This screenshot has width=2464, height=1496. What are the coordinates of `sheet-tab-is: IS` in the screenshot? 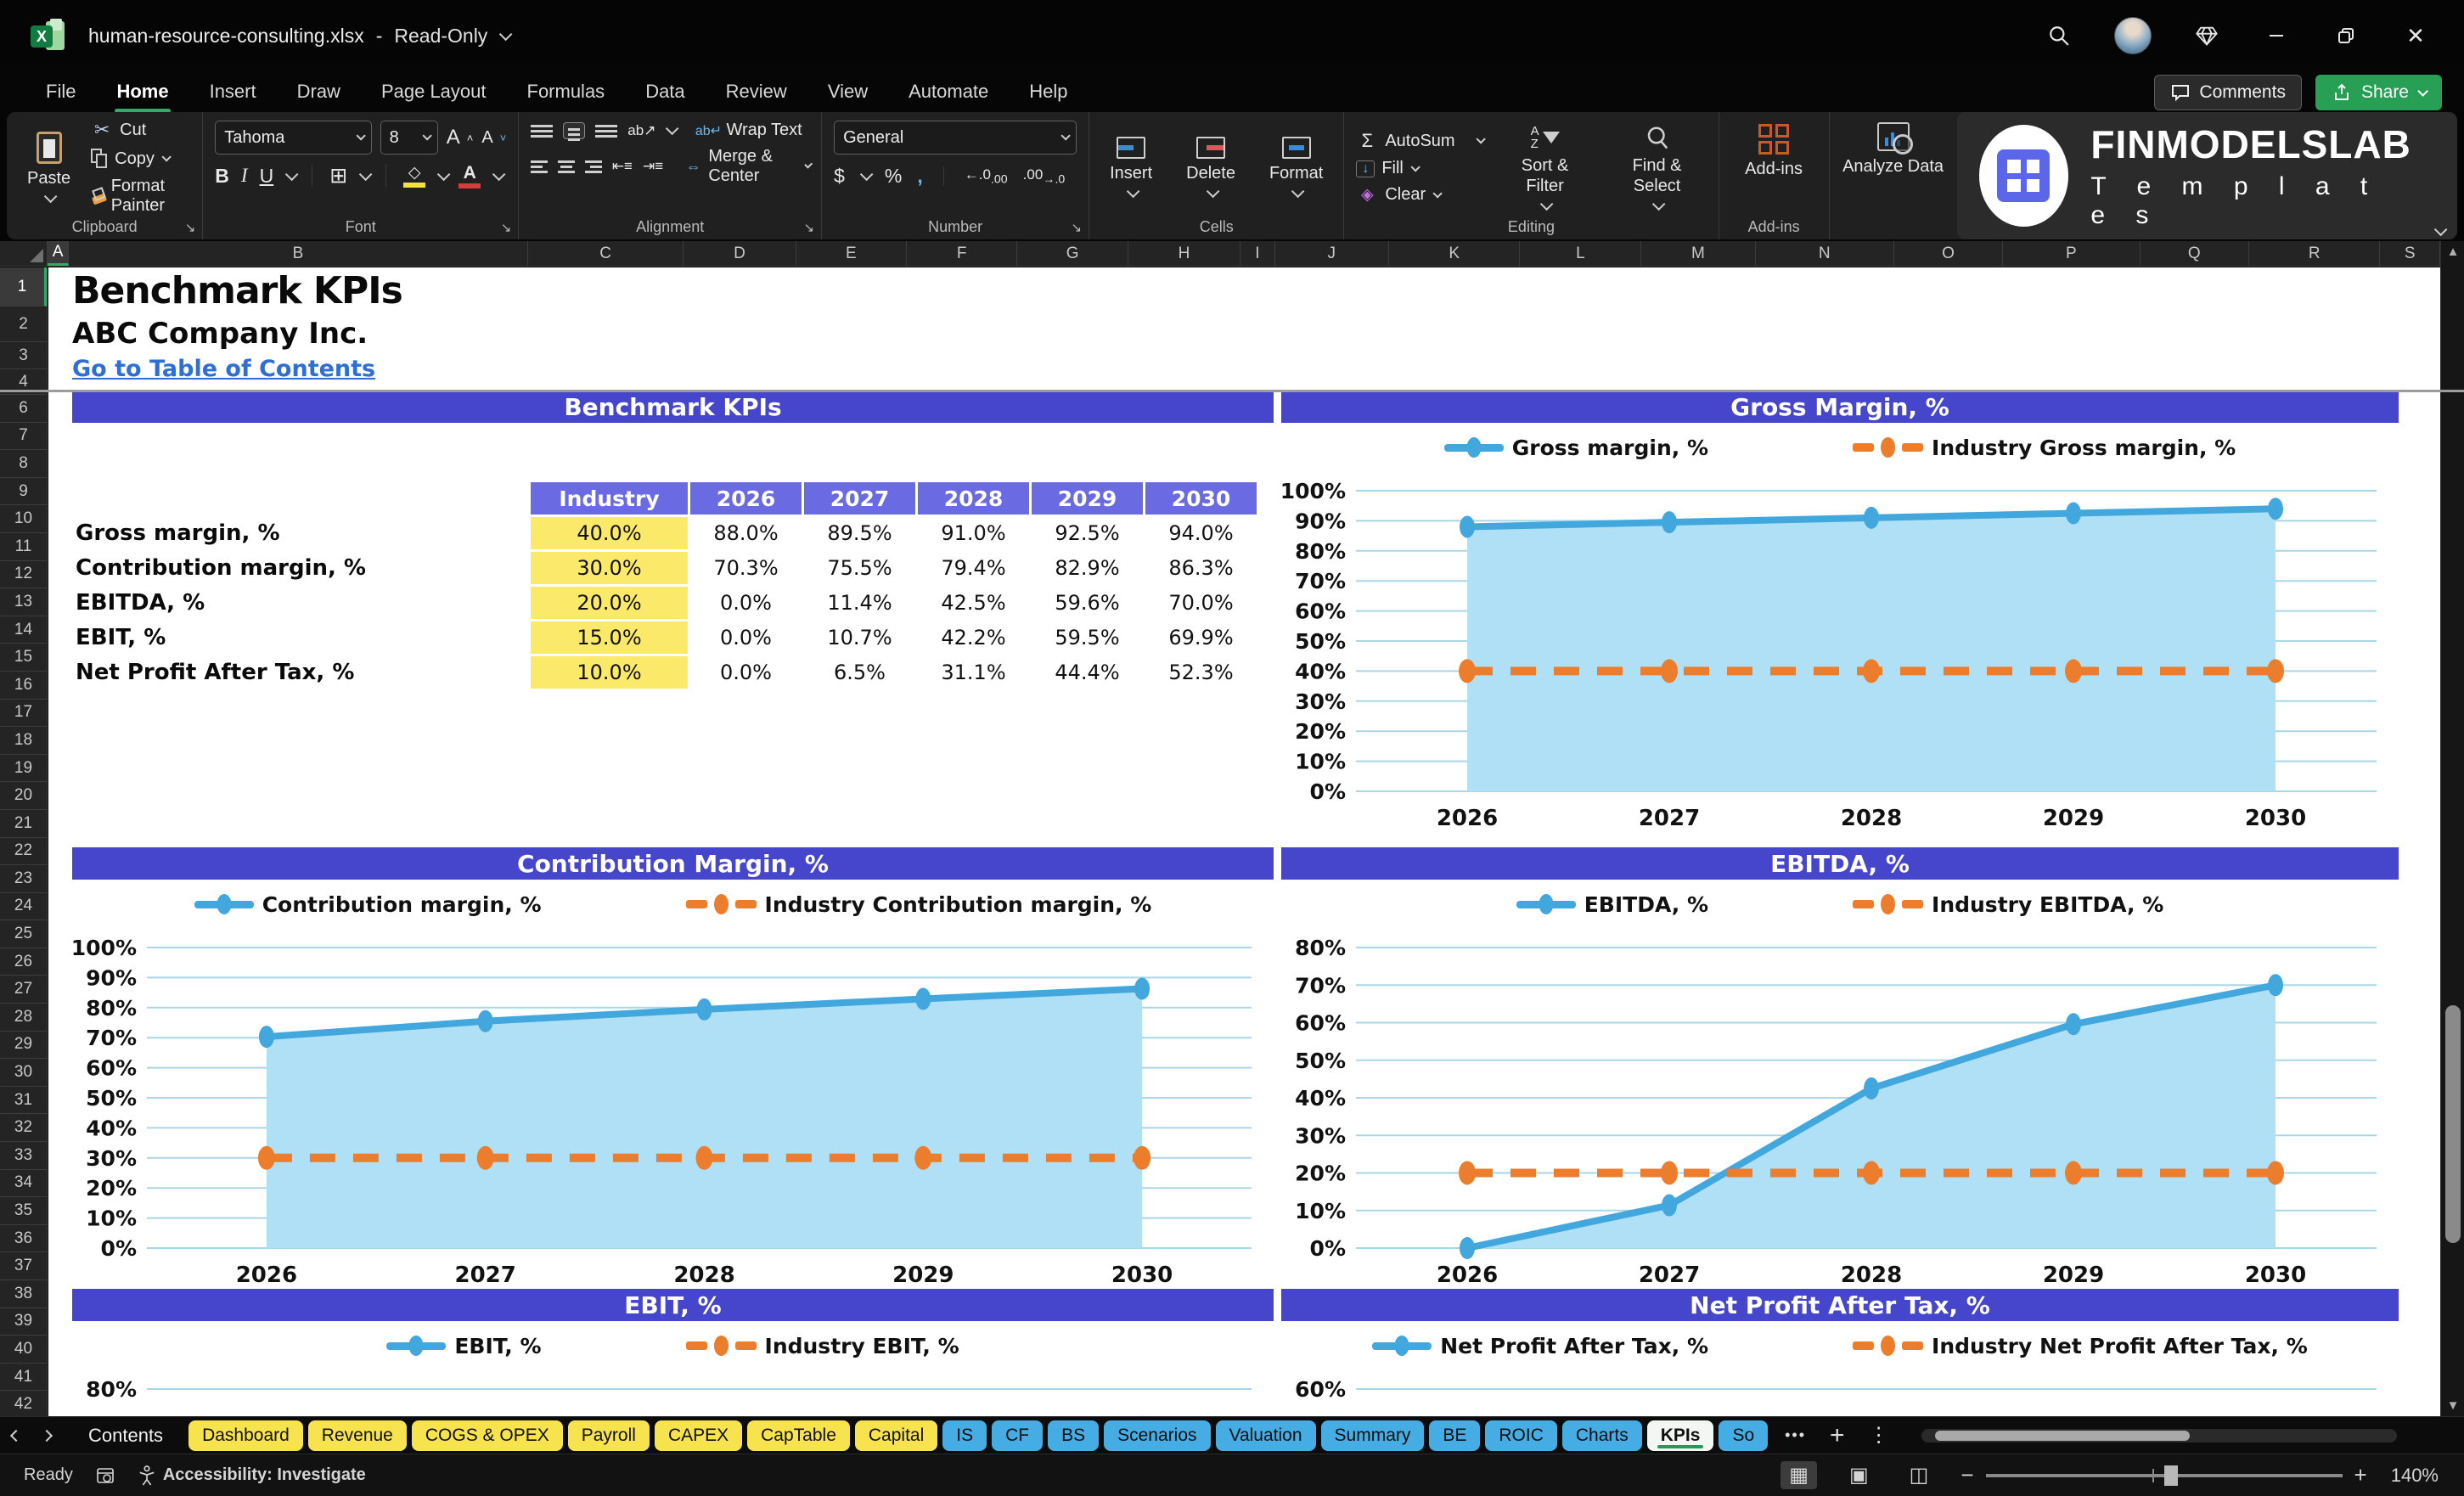 It's located at (964, 1435).